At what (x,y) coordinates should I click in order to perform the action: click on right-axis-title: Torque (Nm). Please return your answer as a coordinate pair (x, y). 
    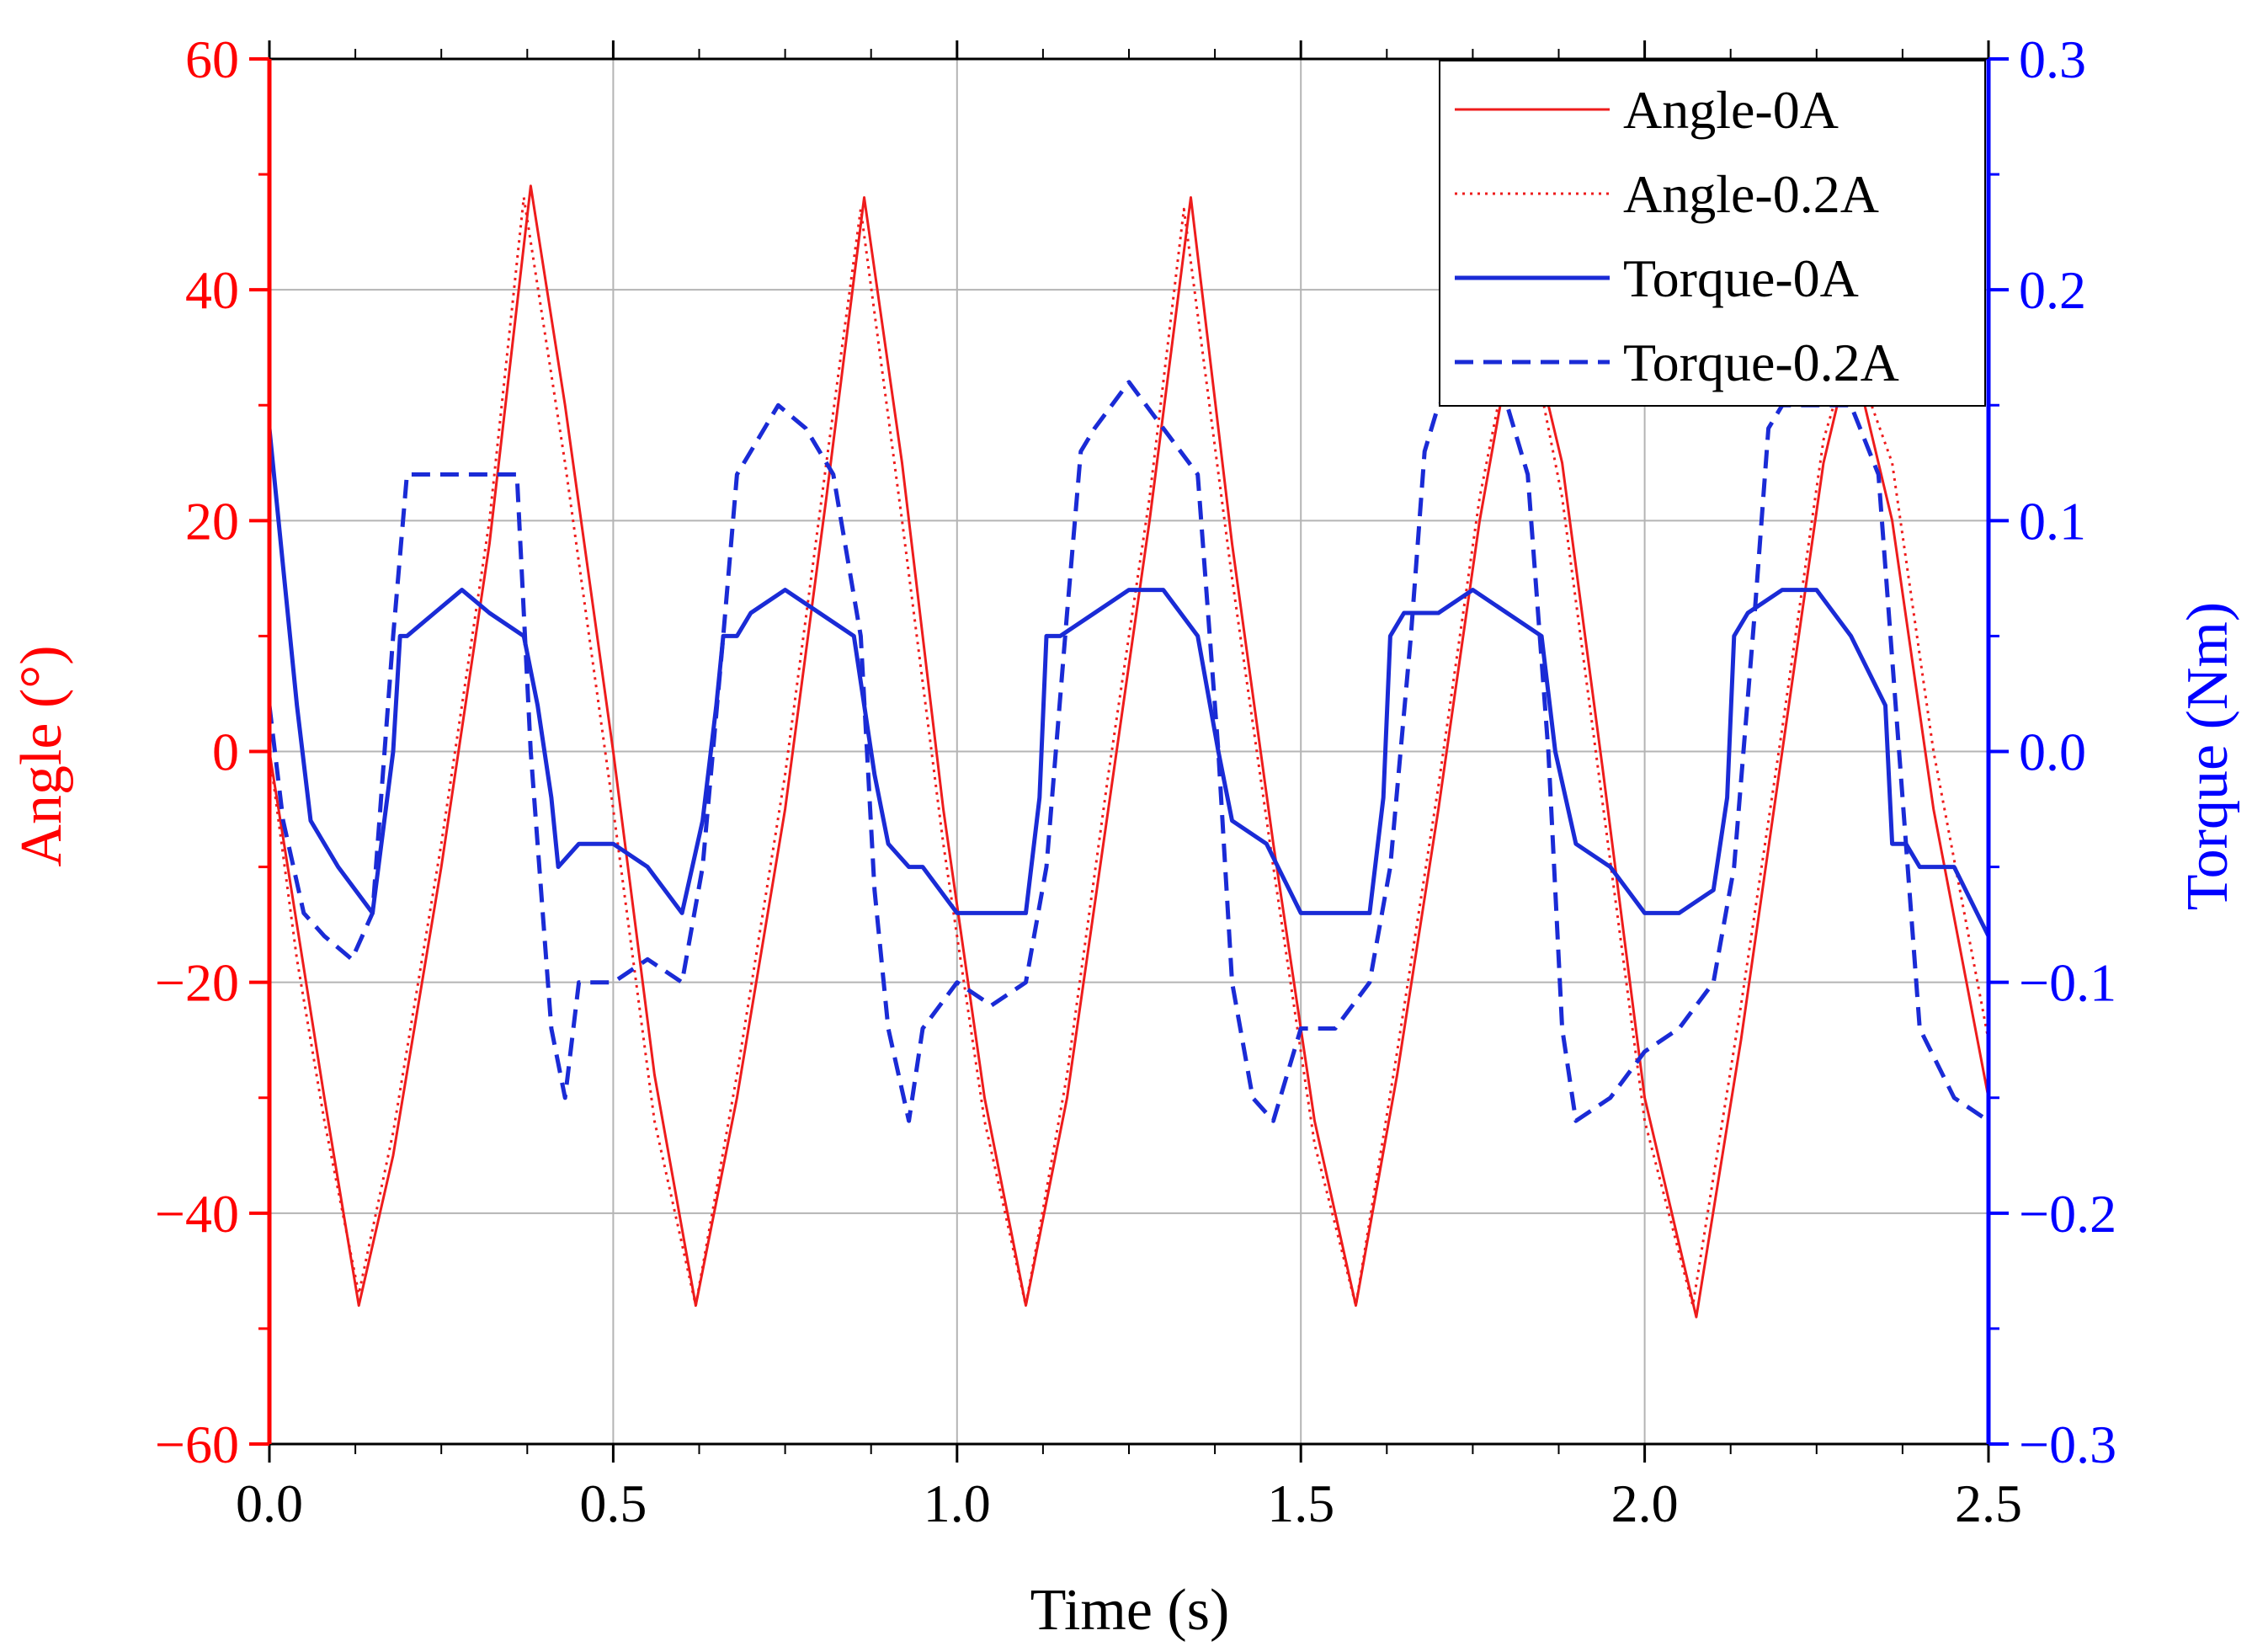
    Looking at the image, I should click on (2208, 756).